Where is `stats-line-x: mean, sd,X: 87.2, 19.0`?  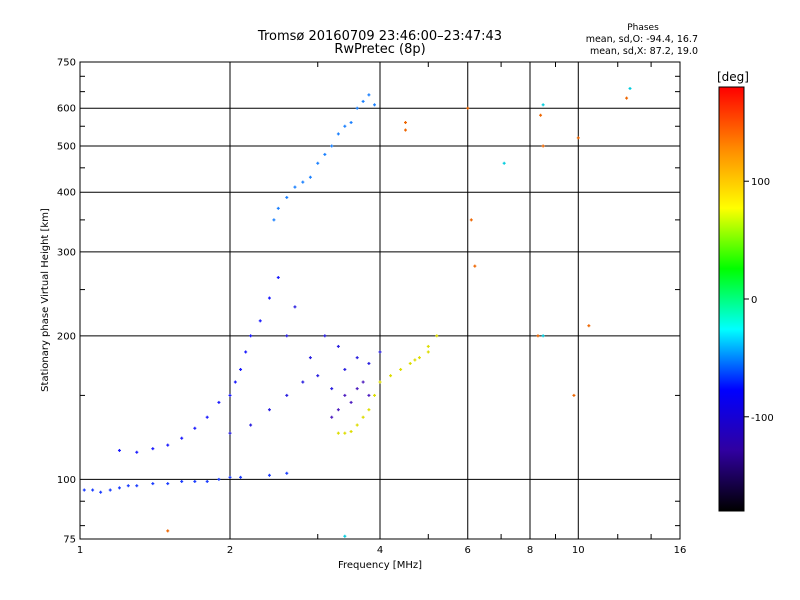 stats-line-x: mean, sd,X: 87.2, 19.0 is located at coordinates (644, 51).